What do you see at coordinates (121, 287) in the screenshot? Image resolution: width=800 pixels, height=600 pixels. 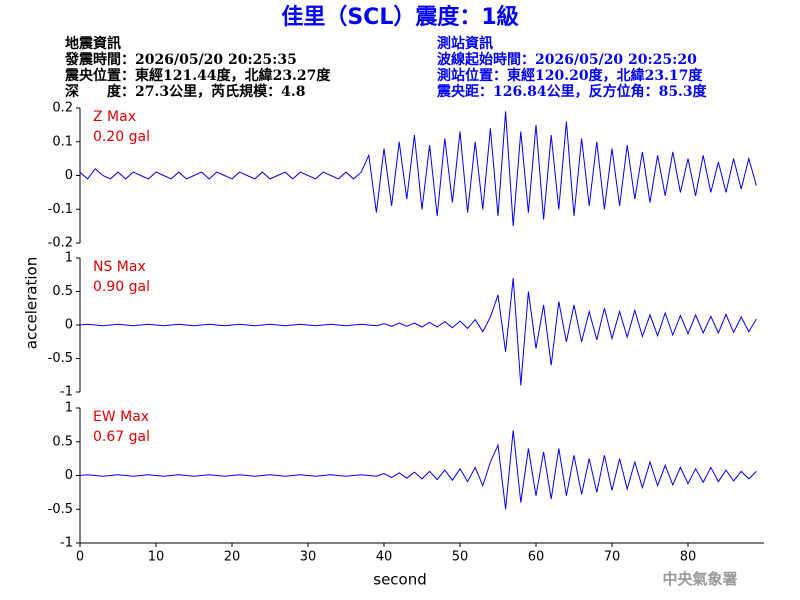 I see `annotation: 0.90 gal` at bounding box center [121, 287].